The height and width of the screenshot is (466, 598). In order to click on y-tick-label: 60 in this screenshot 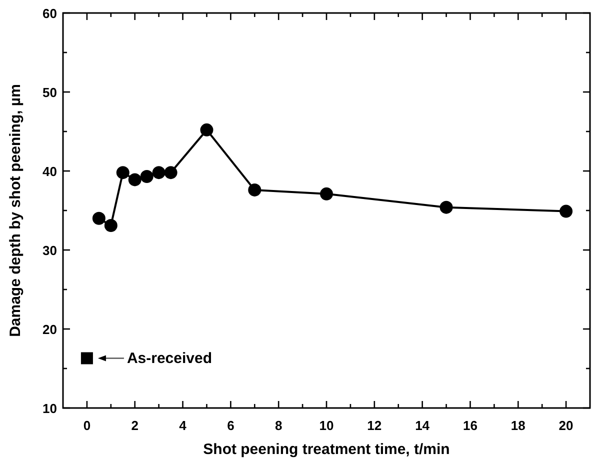, I will do `click(49, 13)`.